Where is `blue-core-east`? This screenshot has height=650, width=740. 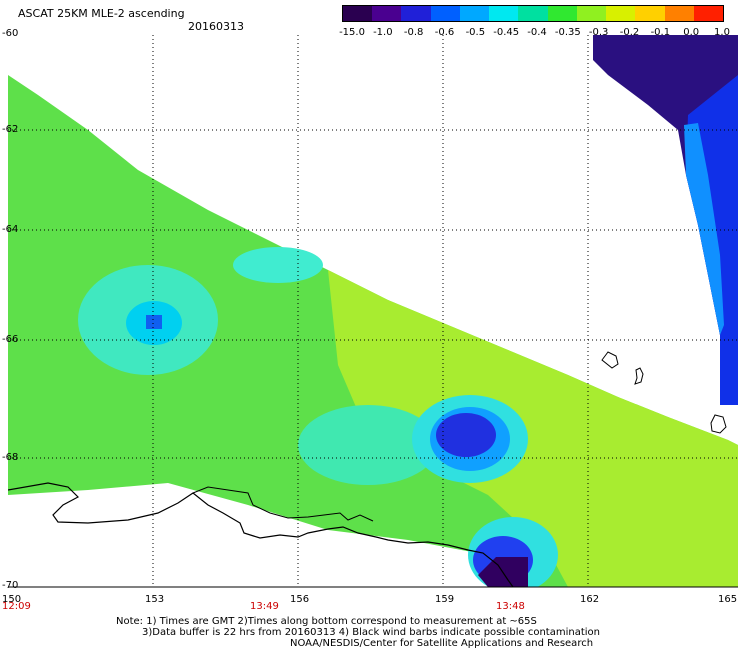
blue-core-east is located at coordinates (466, 435).